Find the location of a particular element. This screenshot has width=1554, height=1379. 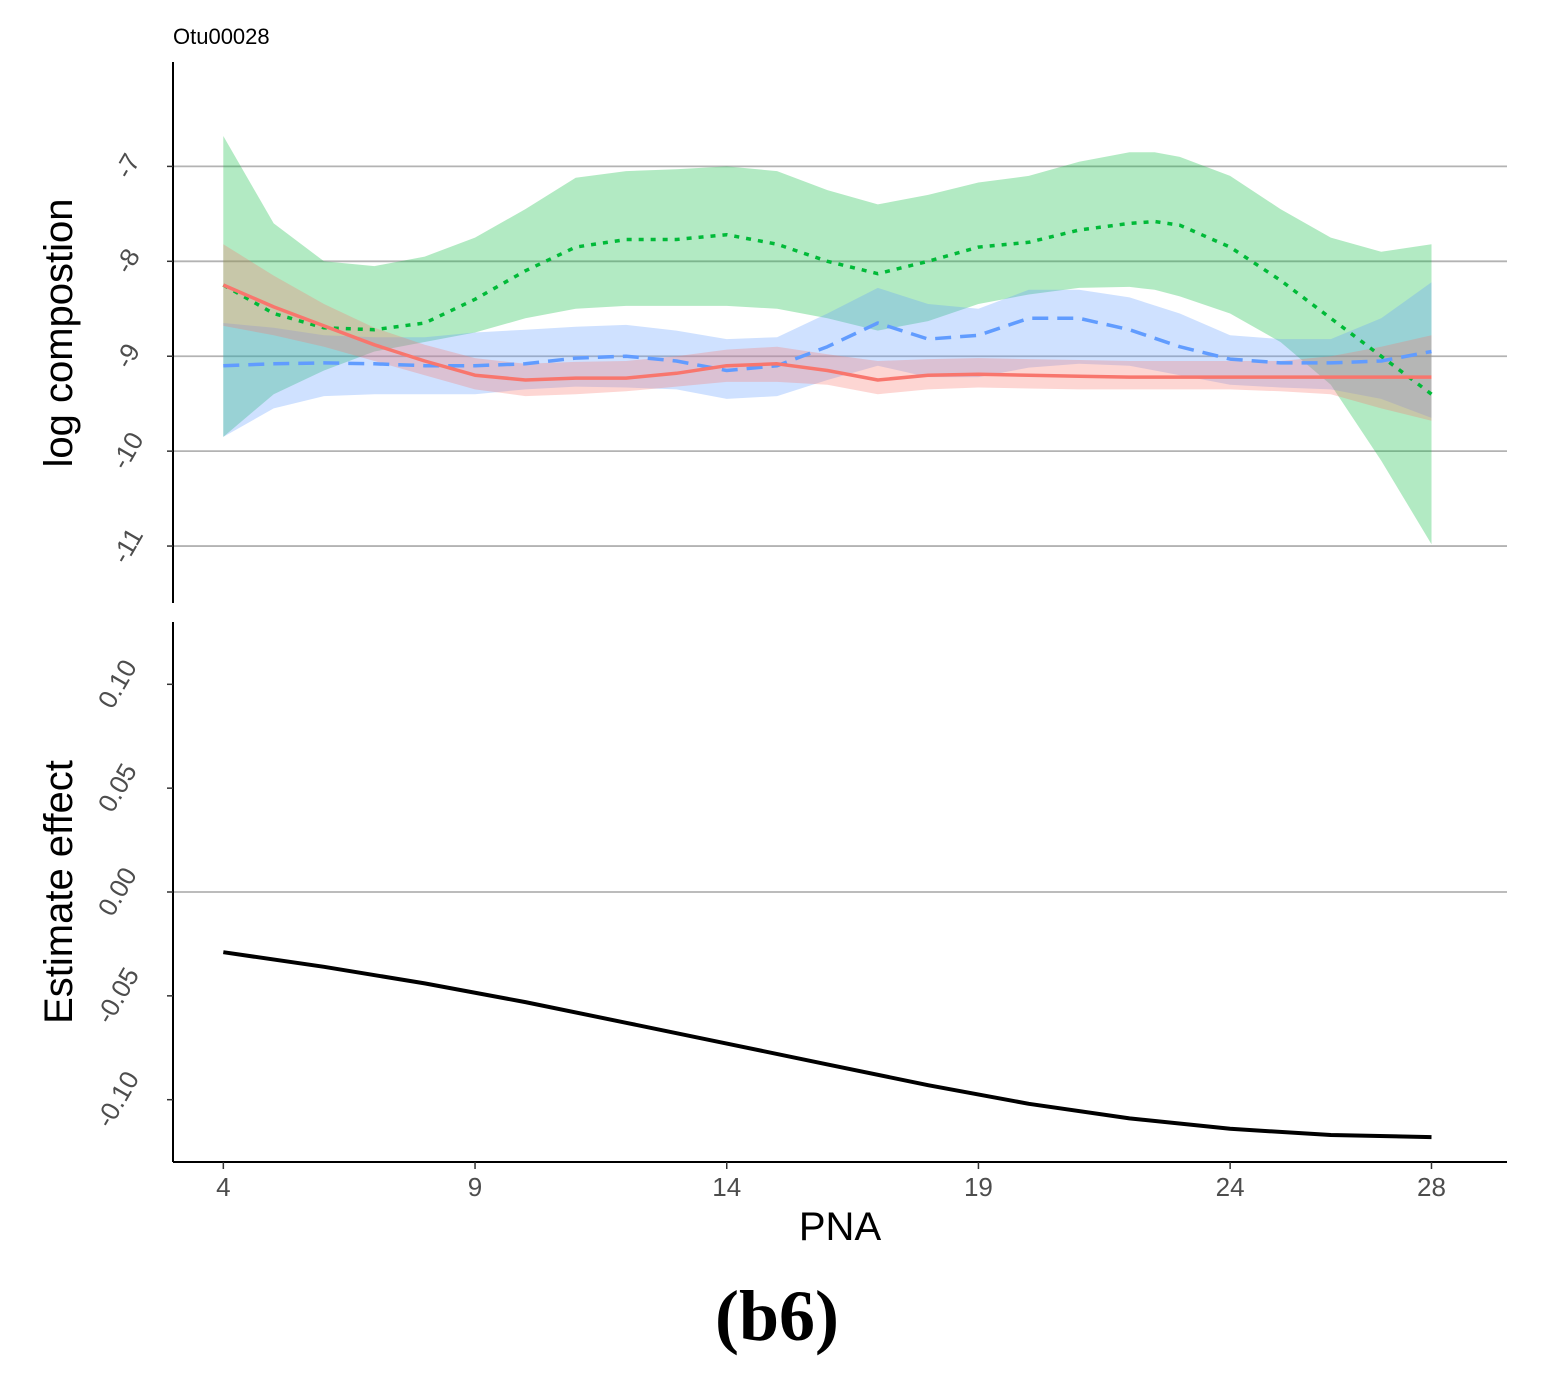

line-green is located at coordinates (827, 307).